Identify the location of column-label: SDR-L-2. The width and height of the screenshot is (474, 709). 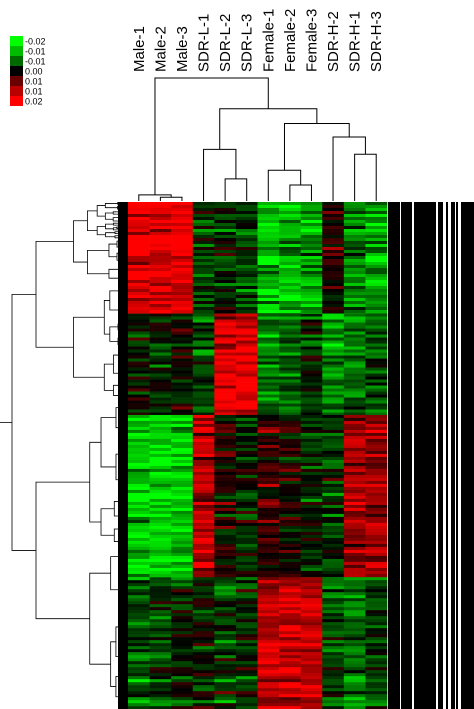
(225, 43).